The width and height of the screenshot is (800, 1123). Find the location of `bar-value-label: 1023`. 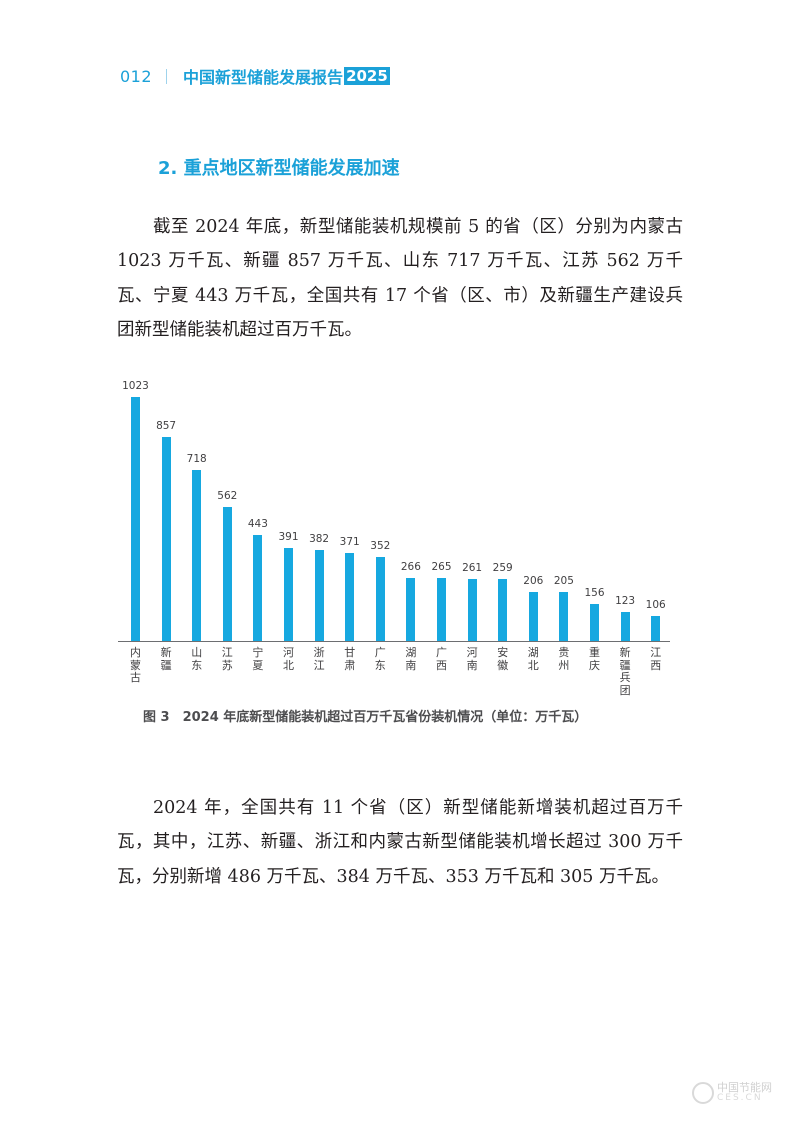

bar-value-label: 1023 is located at coordinates (135, 386).